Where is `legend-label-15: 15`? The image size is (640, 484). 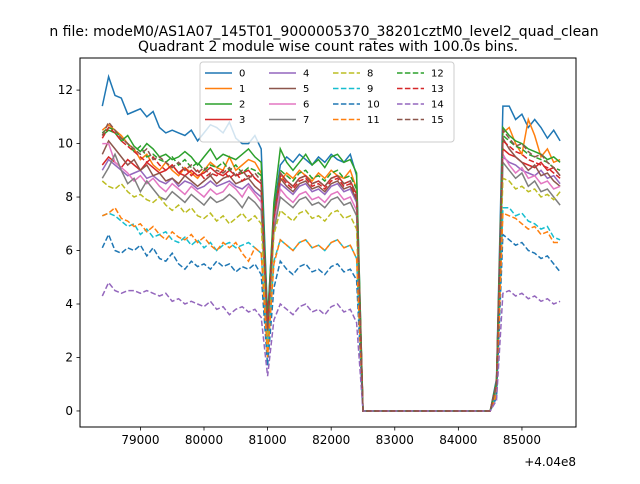
legend-label-15: 15 is located at coordinates (437, 120).